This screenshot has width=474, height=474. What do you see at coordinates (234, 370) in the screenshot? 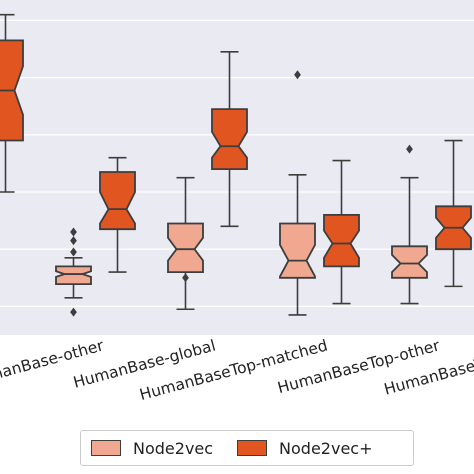
I see `x-tick-label: HumanBaseTop-matched` at bounding box center [234, 370].